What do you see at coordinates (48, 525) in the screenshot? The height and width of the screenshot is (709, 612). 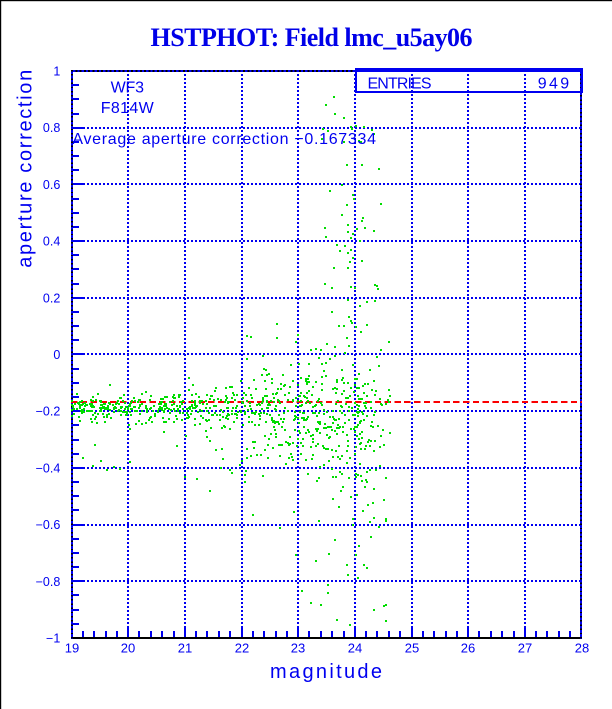 I see `svg-text: −0.6` at bounding box center [48, 525].